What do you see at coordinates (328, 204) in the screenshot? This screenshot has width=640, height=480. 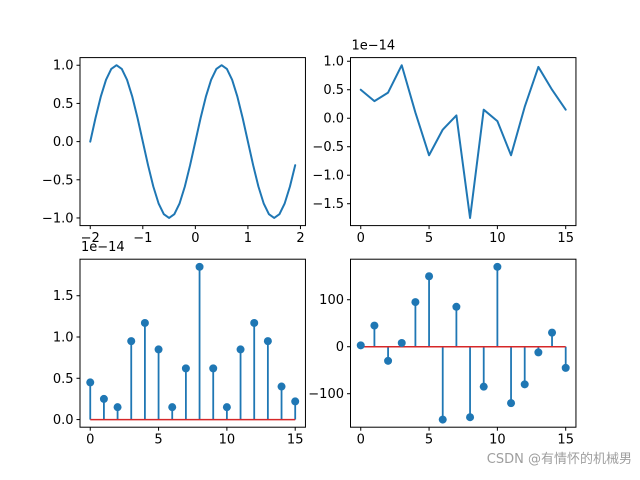 I see `y-tick-label: −1.5` at bounding box center [328, 204].